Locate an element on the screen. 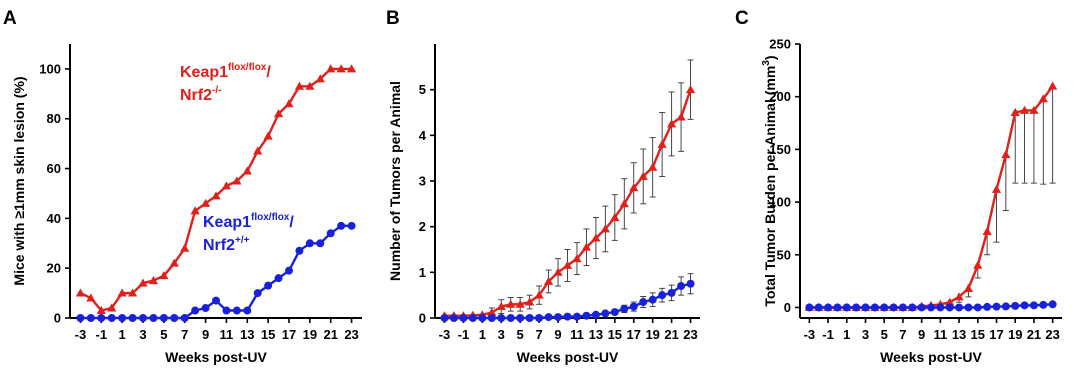  y-tick-label: 100 is located at coordinates (50, 68).